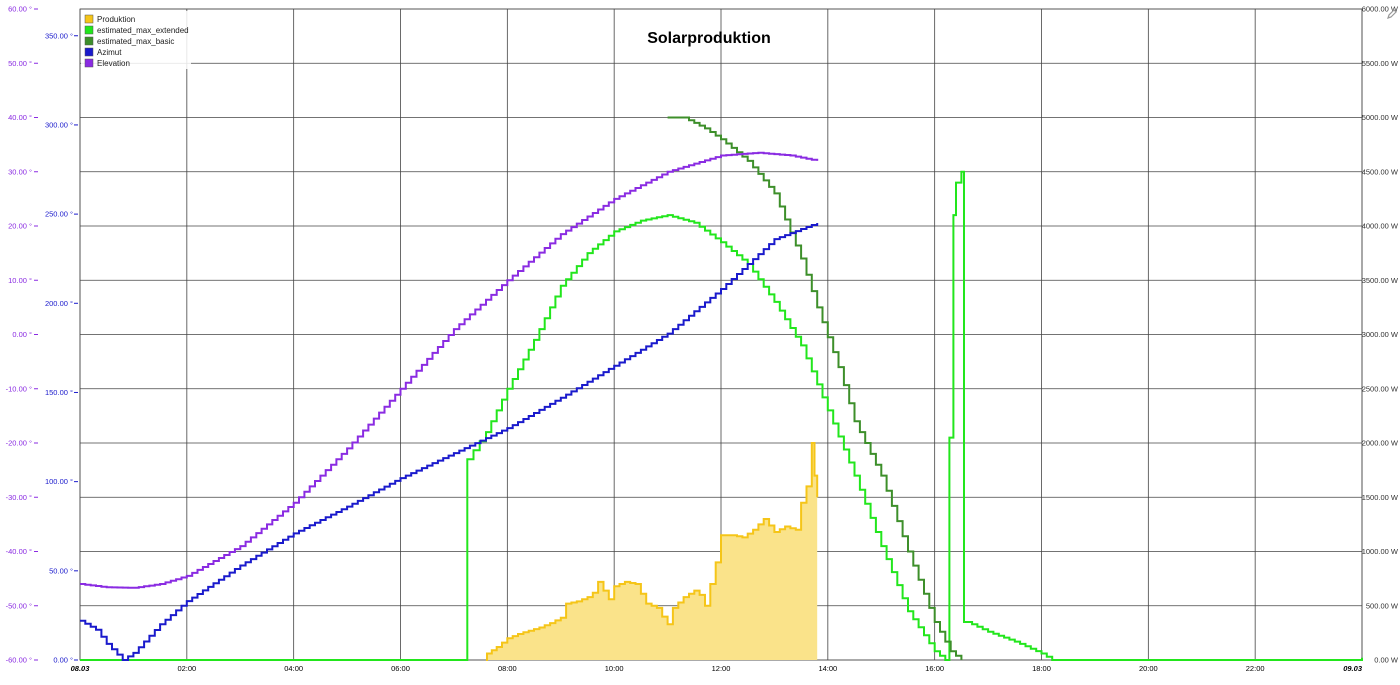 The image size is (1400, 685). I want to click on y-tick-azimut: 350.00 °, so click(59, 35).